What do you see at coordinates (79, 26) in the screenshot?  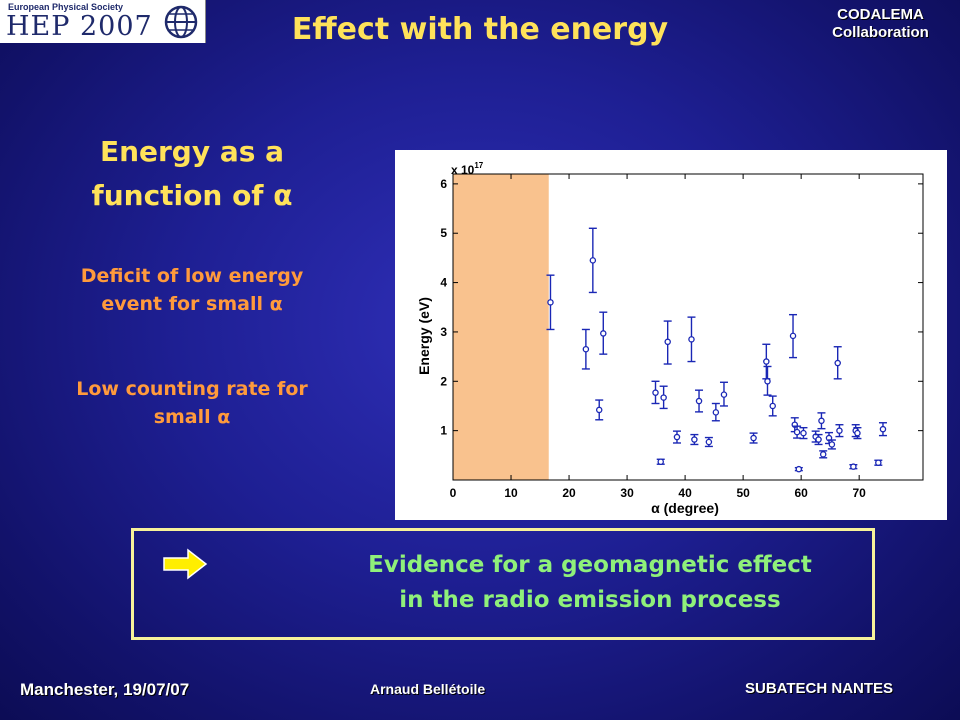 I see `logo-event-text: HEP 2007` at bounding box center [79, 26].